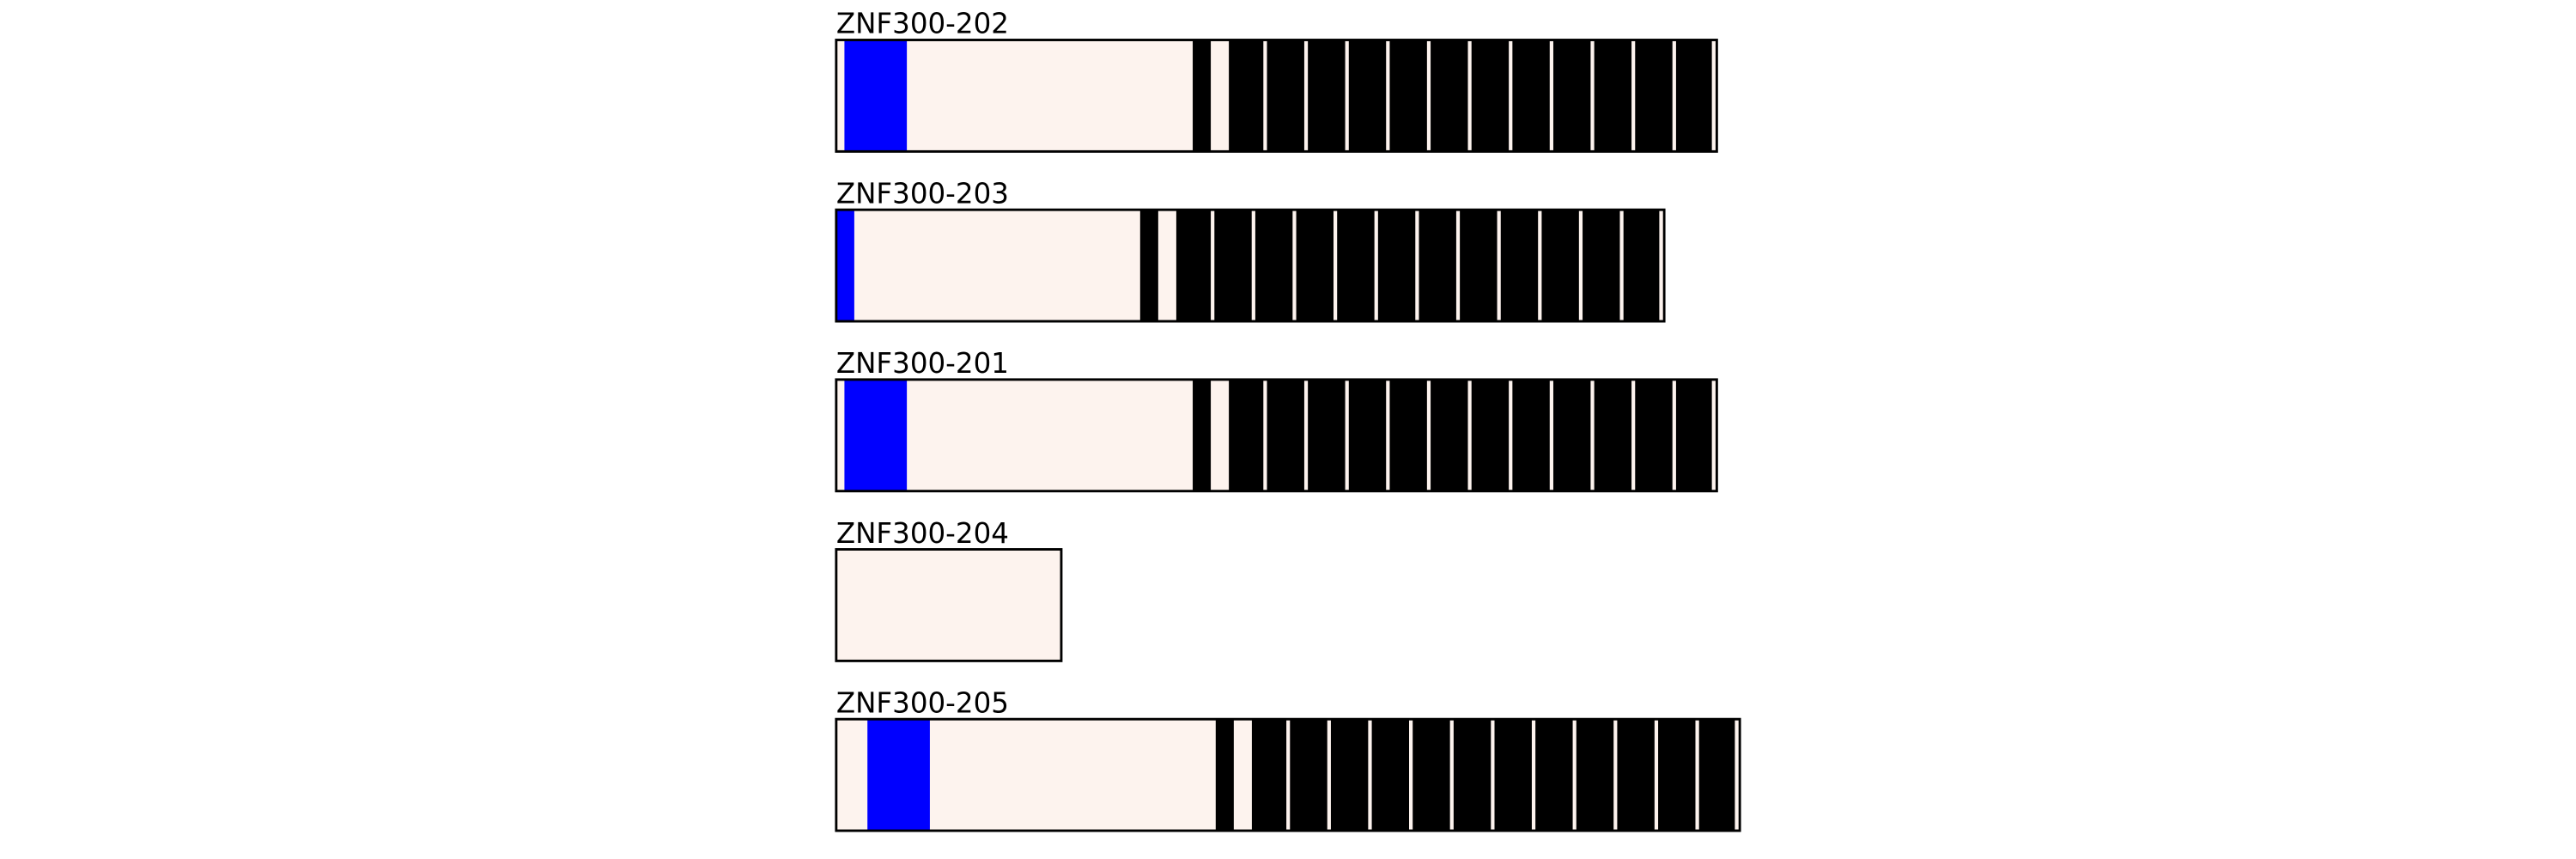 This screenshot has height=859, width=2576. I want to click on transcript-body, so click(948, 605).